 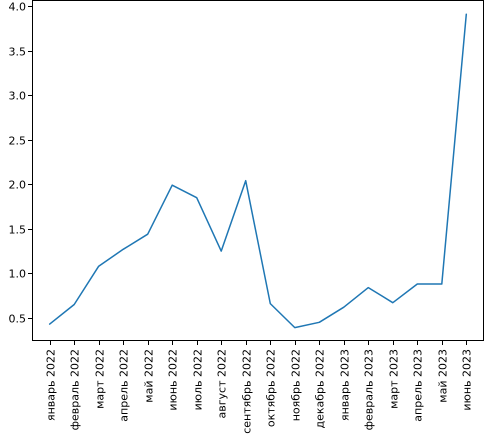 I want to click on x-tick-label: ноябрь 2022, so click(x=296, y=385).